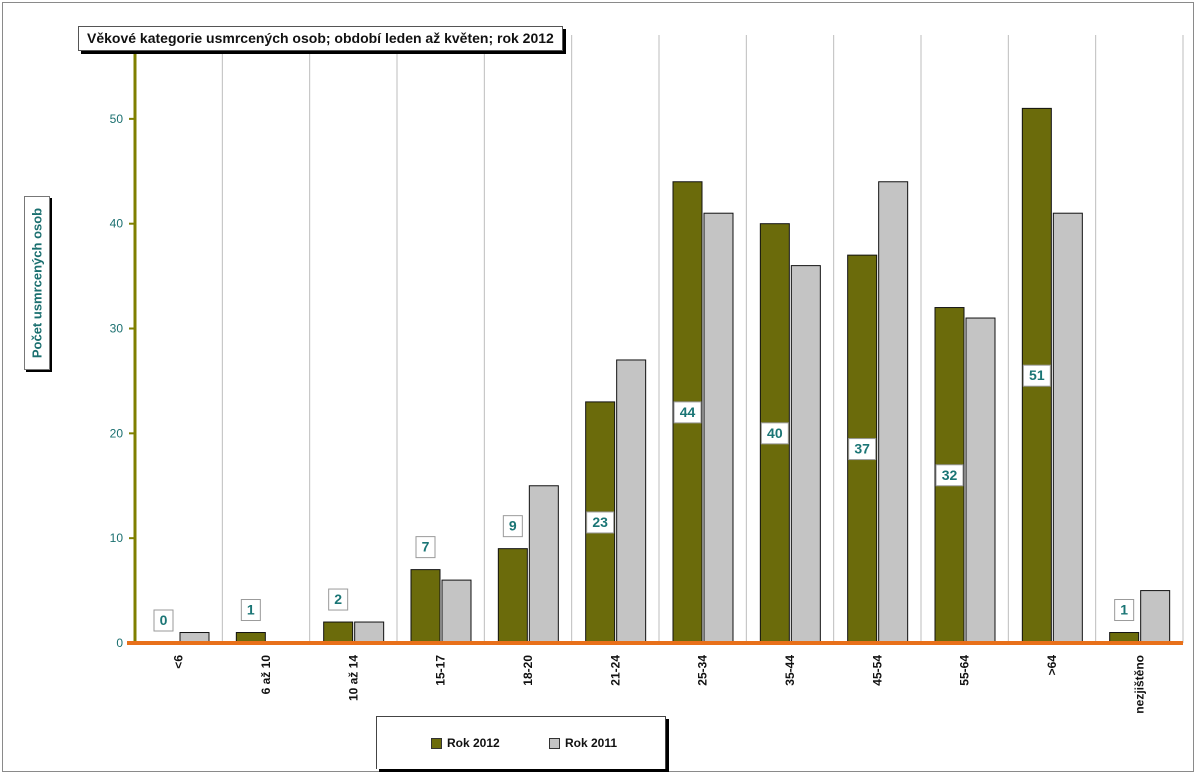 The width and height of the screenshot is (1198, 775). I want to click on data-label: 23, so click(600, 522).